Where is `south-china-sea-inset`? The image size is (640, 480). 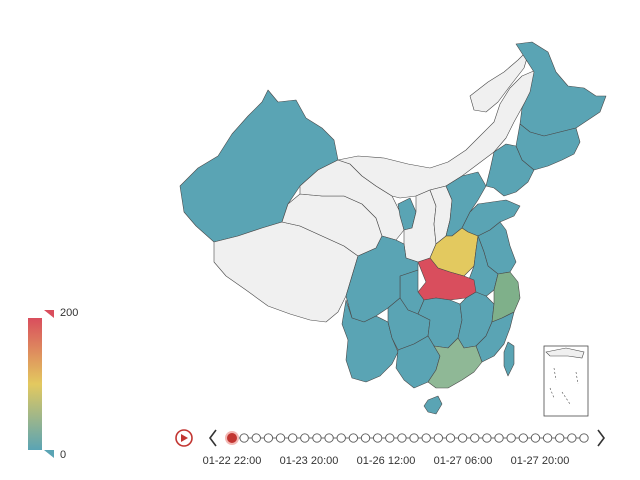
south-china-sea-inset is located at coordinates (566, 381).